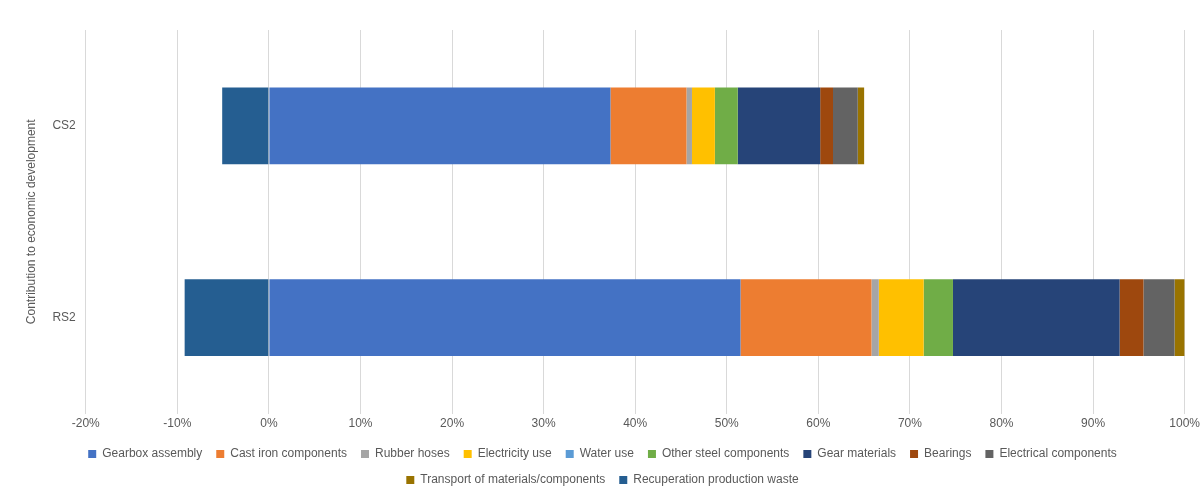 The image size is (1203, 500). What do you see at coordinates (288, 453) in the screenshot?
I see `legend-label: Cast iron components` at bounding box center [288, 453].